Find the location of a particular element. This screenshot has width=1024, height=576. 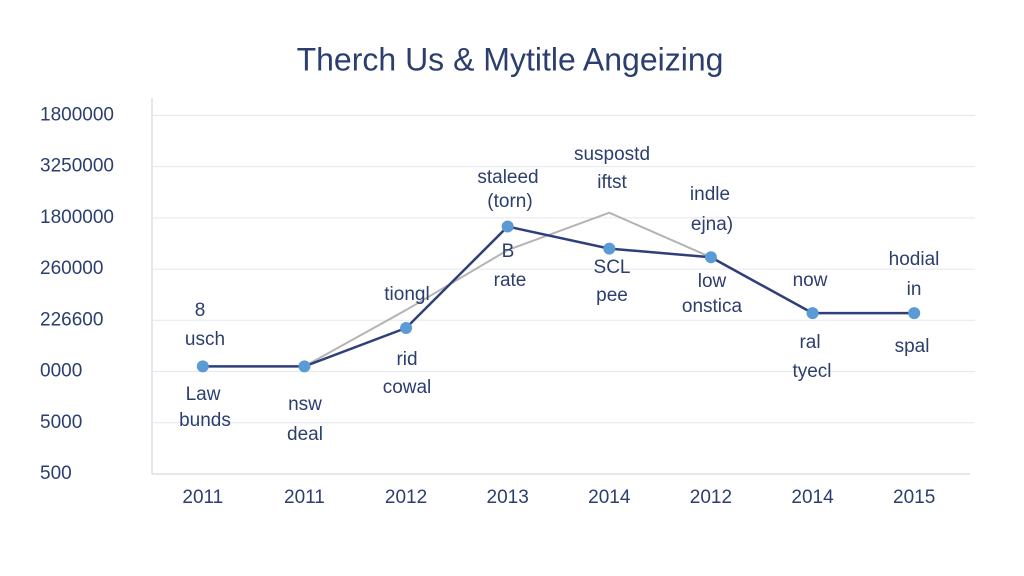

annotation: iftst is located at coordinates (612, 182).